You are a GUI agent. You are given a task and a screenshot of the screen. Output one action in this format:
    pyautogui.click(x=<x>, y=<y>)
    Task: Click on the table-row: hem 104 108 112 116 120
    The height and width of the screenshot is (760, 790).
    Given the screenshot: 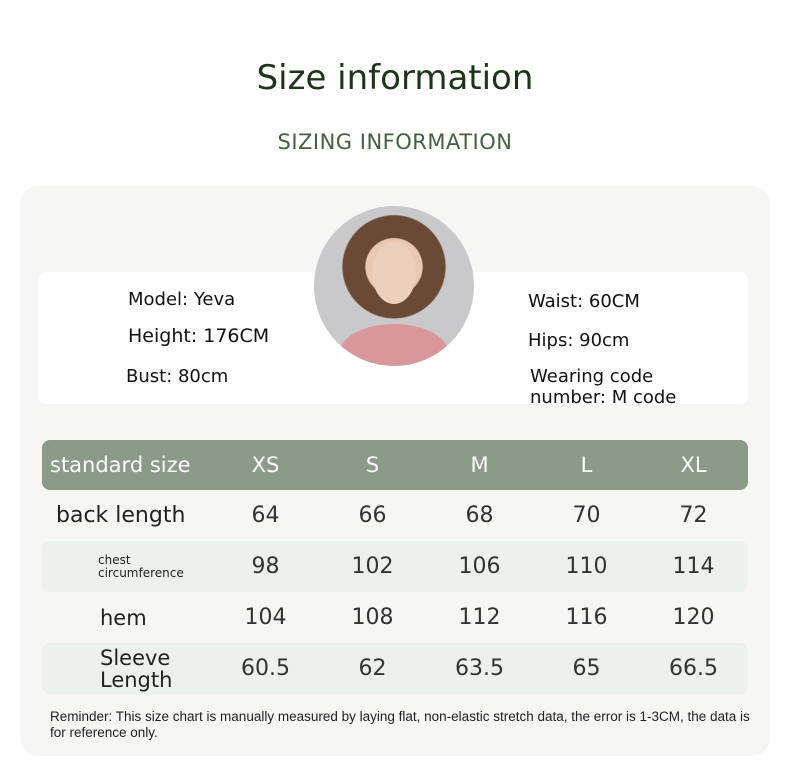 What is the action you would take?
    pyautogui.click(x=395, y=617)
    